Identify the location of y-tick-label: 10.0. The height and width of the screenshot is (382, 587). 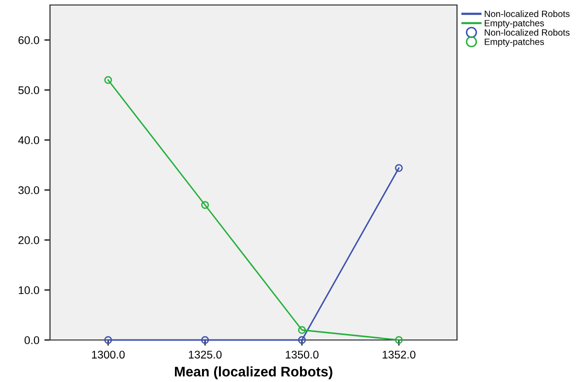
(29, 290).